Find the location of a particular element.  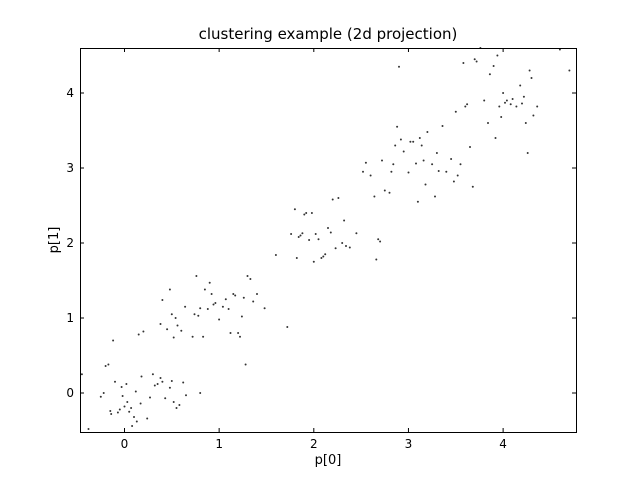

y-tick-label: 4 is located at coordinates (70, 93).